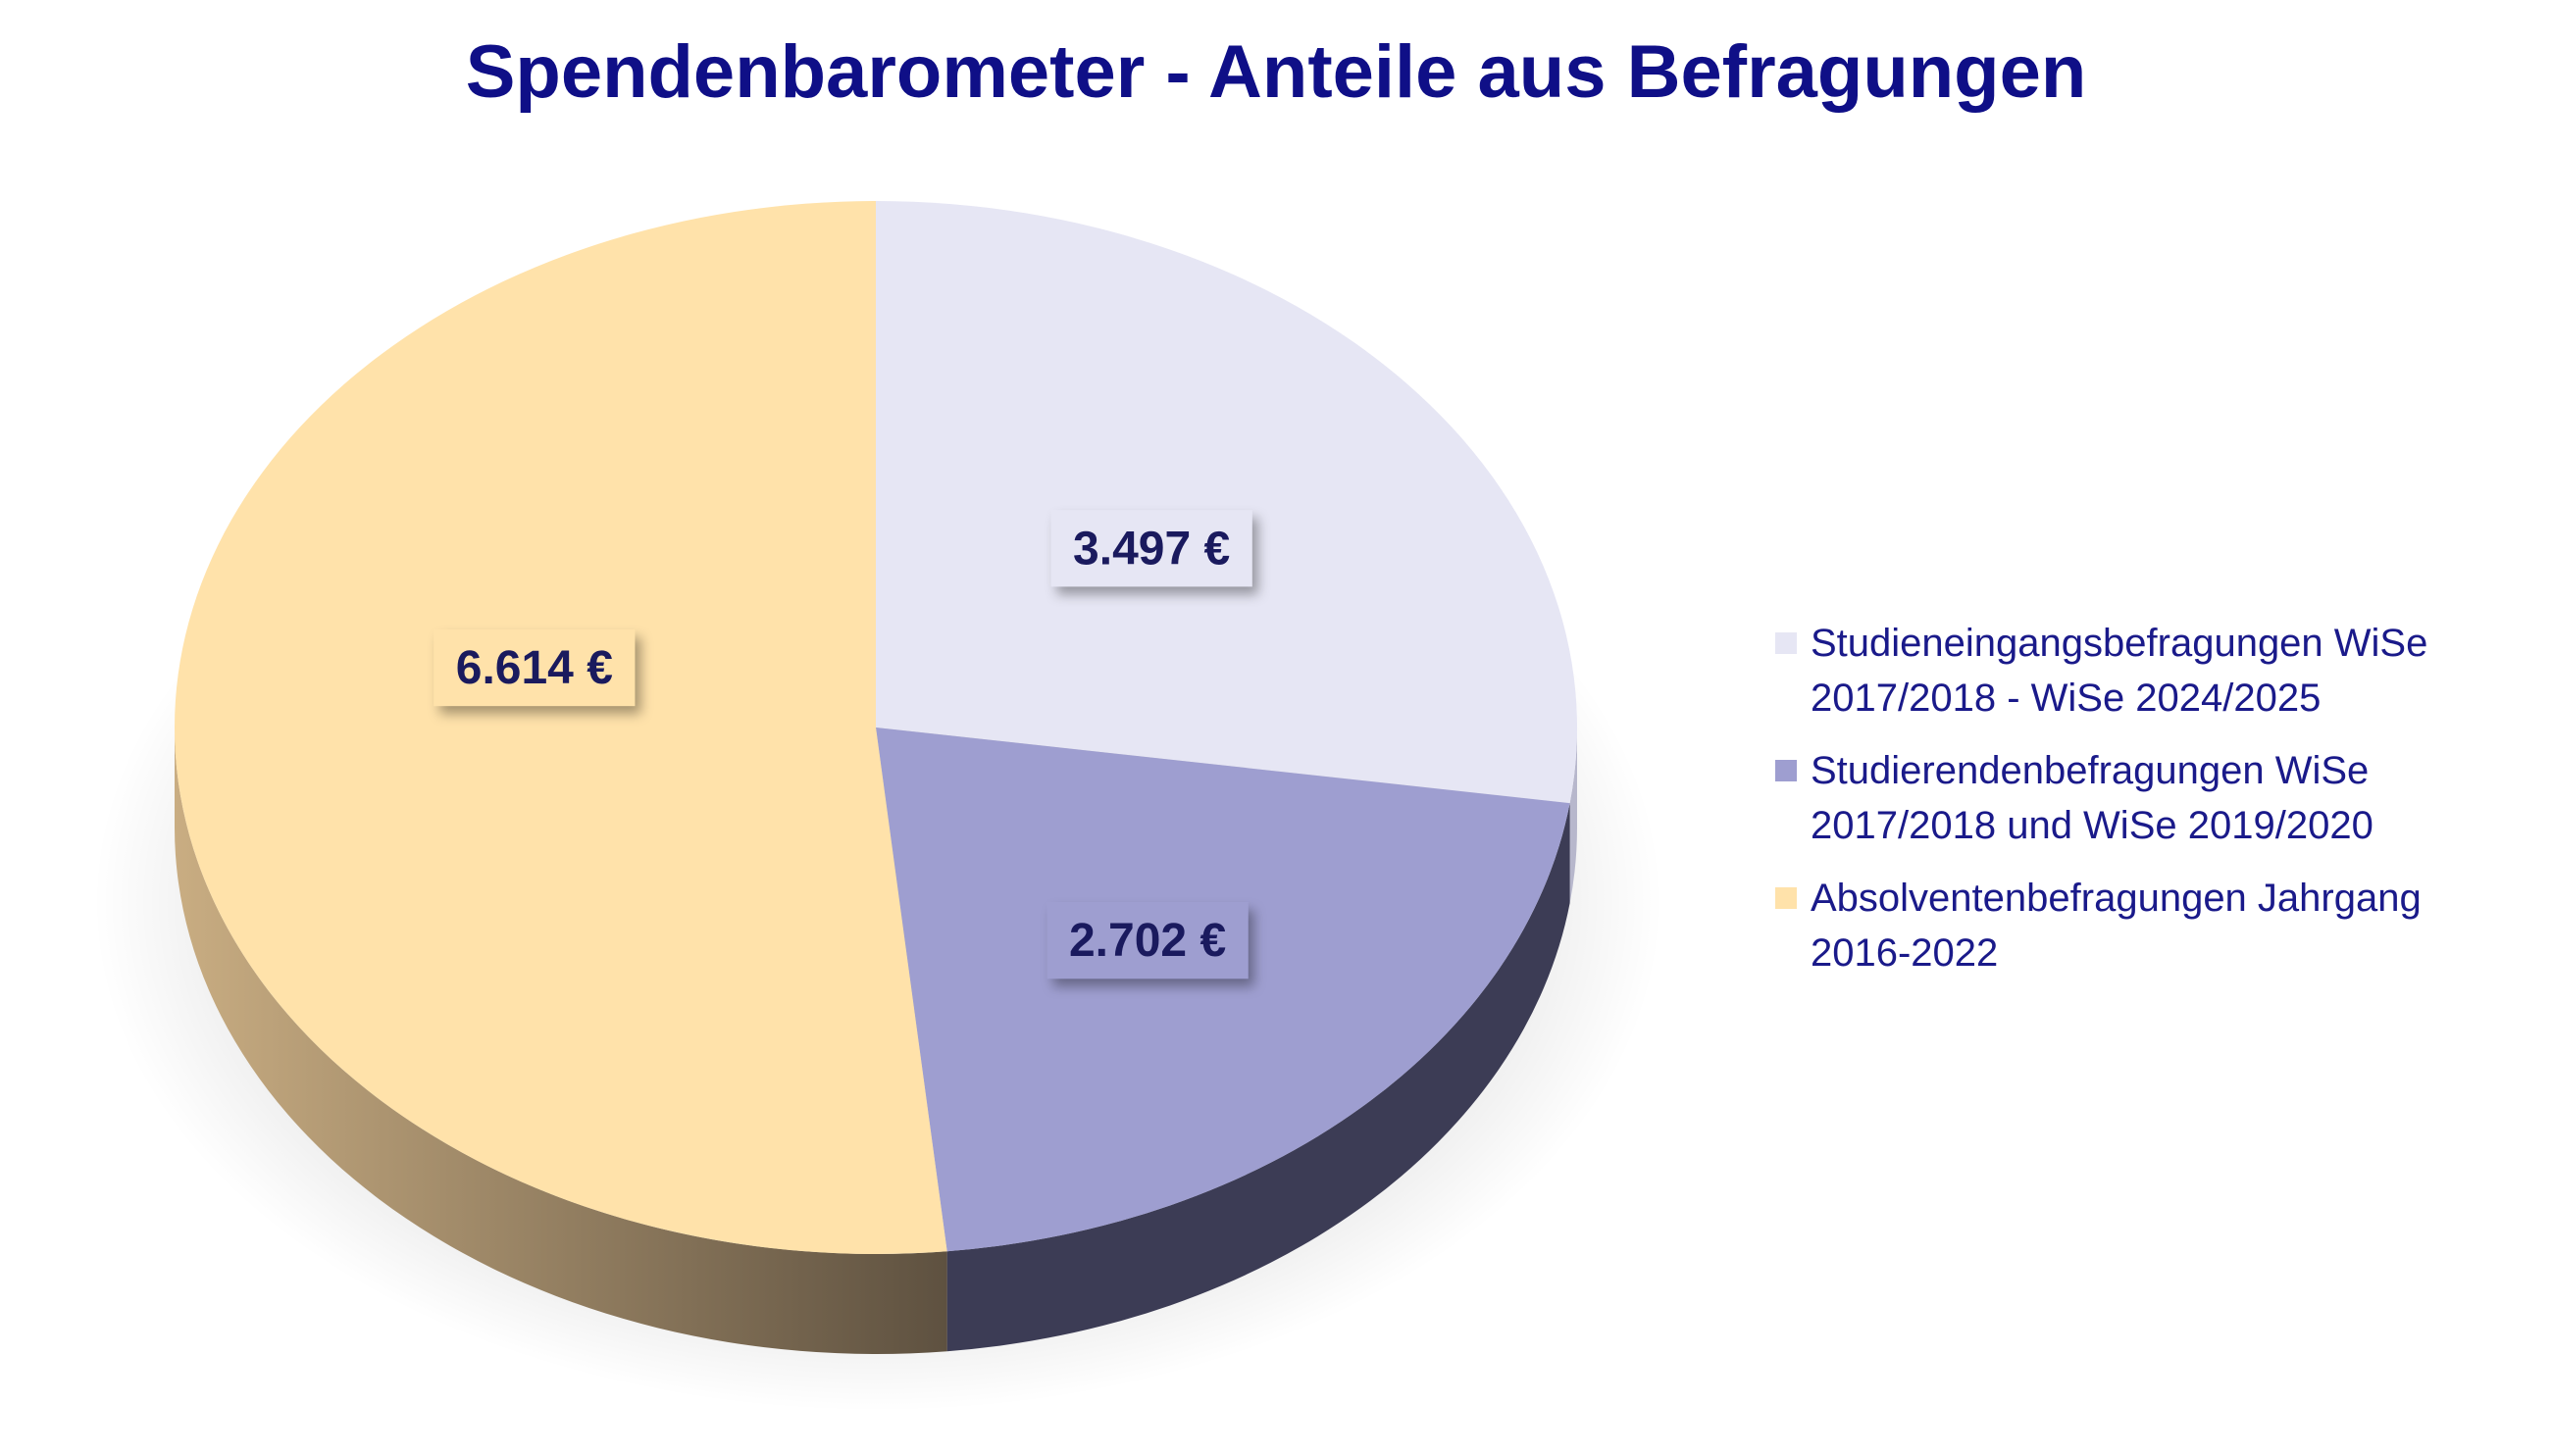 The image size is (2552, 1456). Describe the element at coordinates (2116, 926) in the screenshot. I see `legend-label: Absolventenbefragungen Jahrgang 2016-2022` at that location.